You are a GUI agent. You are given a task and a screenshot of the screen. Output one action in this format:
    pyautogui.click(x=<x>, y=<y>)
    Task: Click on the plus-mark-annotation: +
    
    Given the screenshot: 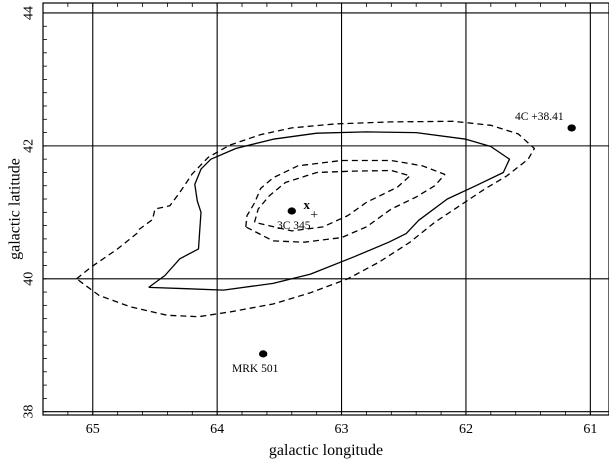 What is the action you would take?
    pyautogui.click(x=314, y=215)
    